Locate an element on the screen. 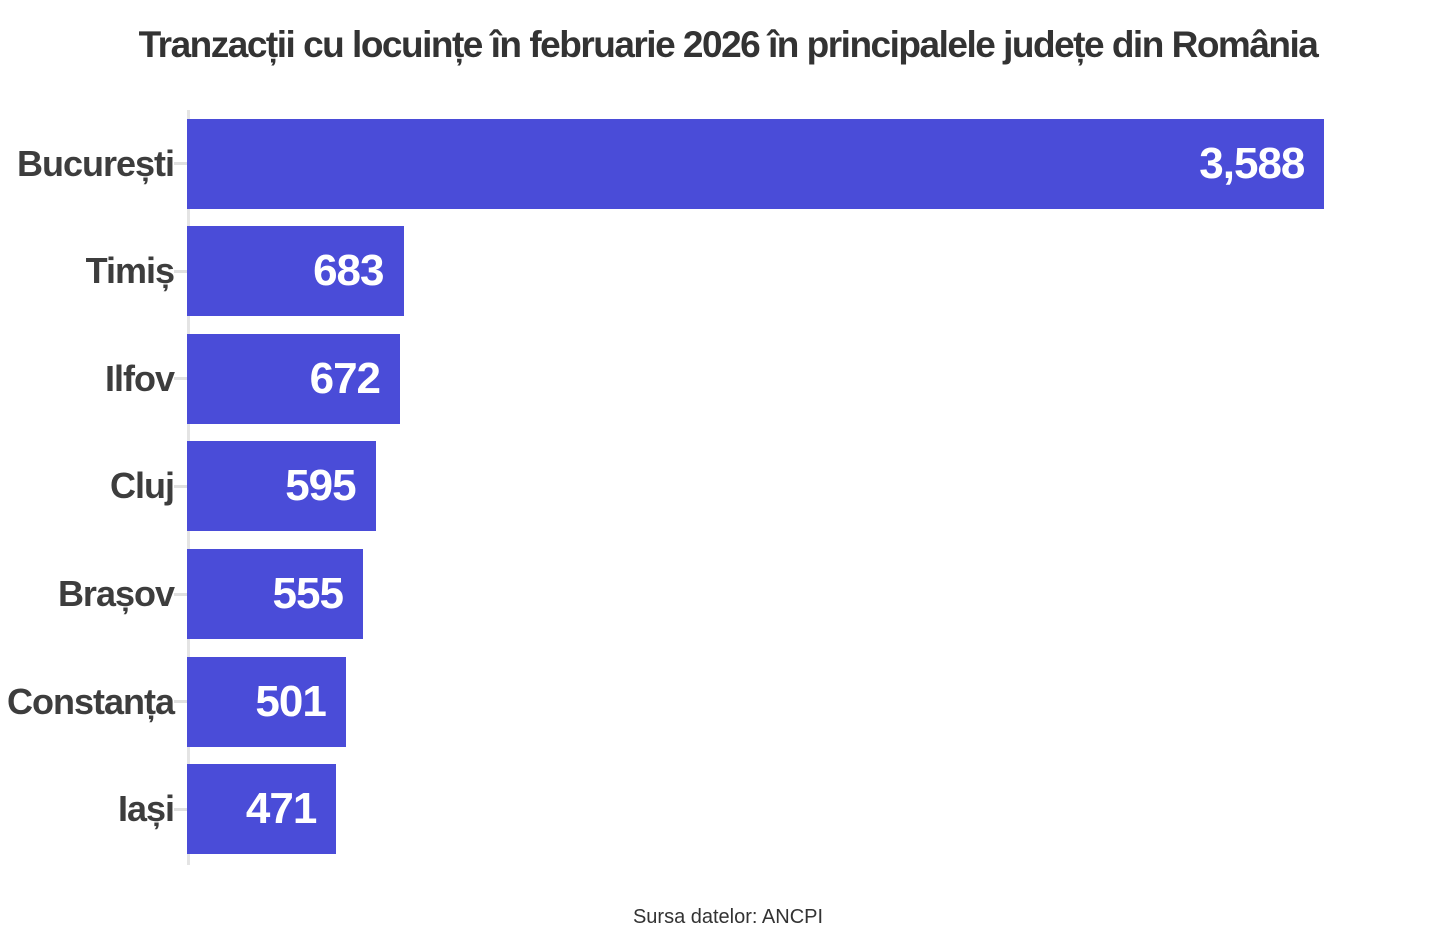 The width and height of the screenshot is (1456, 948). bar-row: București 3,588 is located at coordinates (728, 164).